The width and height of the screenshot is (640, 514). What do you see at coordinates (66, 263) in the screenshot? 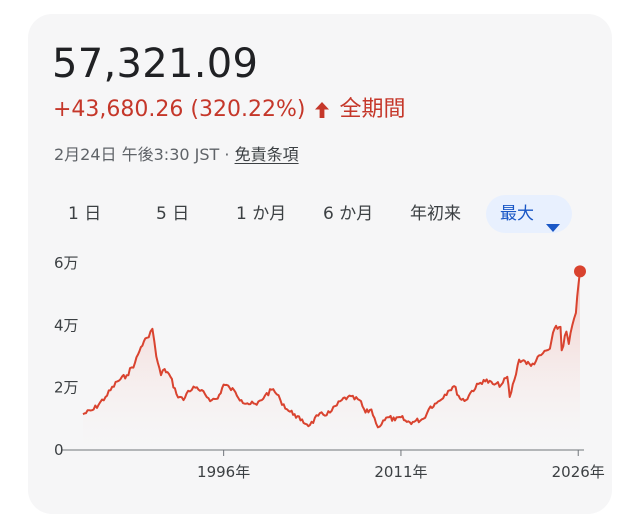
I see `y-tick-label: 6万` at bounding box center [66, 263].